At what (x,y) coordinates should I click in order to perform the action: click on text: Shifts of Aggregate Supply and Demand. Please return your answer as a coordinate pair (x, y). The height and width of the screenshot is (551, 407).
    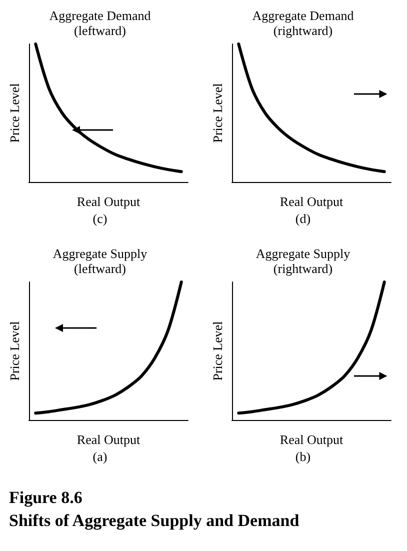
    Looking at the image, I should click on (154, 520).